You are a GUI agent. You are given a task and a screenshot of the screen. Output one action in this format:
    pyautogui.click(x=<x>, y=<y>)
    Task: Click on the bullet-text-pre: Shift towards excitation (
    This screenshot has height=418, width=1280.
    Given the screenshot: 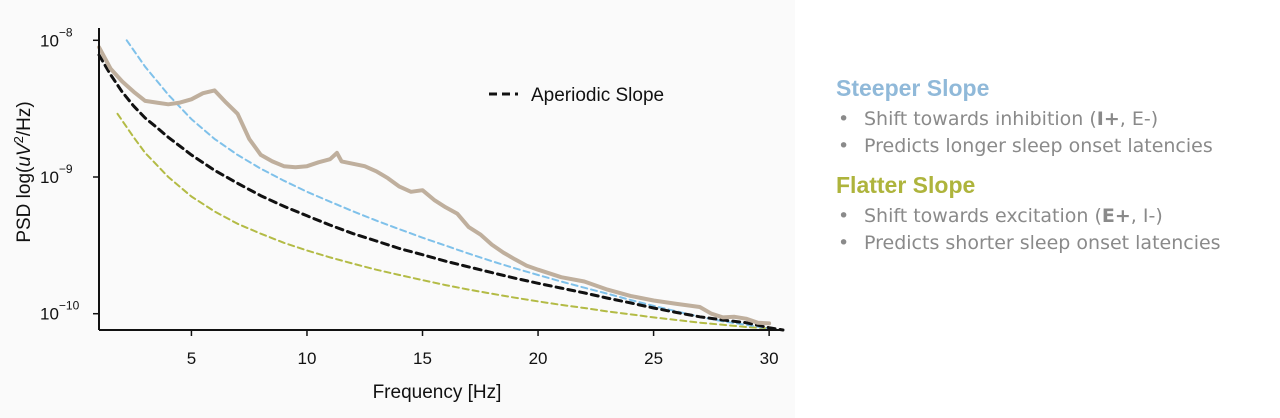 What is the action you would take?
    pyautogui.click(x=983, y=216)
    